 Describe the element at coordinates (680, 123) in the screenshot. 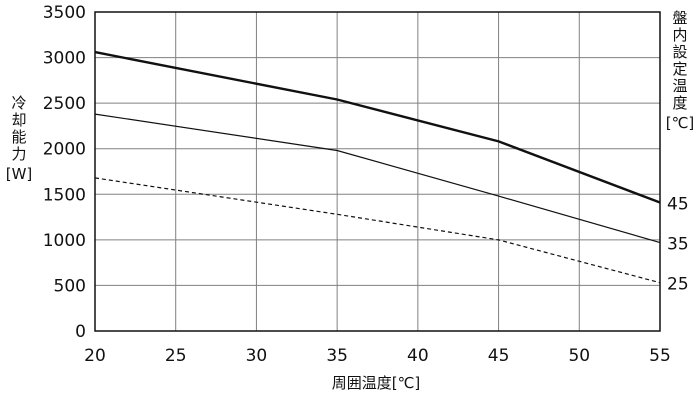

I see `right-axis-unit: [℃]` at that location.